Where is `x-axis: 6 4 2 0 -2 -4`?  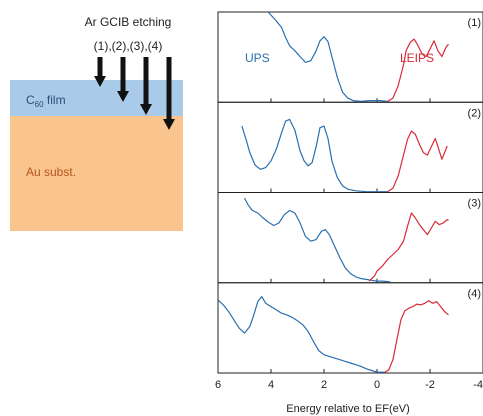
x-axis: 6 4 2 0 -2 -4 is located at coordinates (349, 385).